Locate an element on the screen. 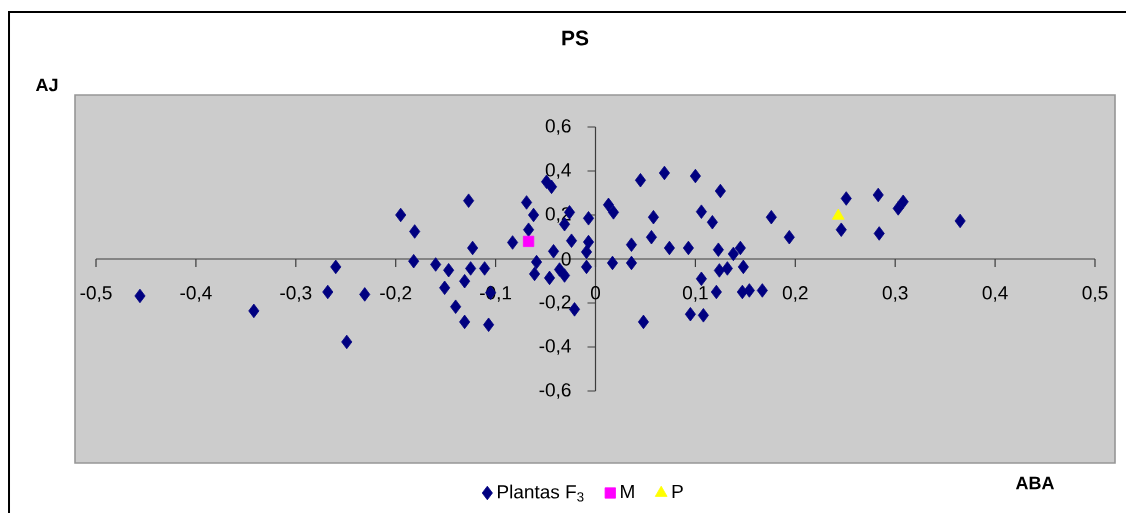 Image resolution: width=1126 pixels, height=513 pixels. y-tick-label: -0,4 is located at coordinates (555, 347).